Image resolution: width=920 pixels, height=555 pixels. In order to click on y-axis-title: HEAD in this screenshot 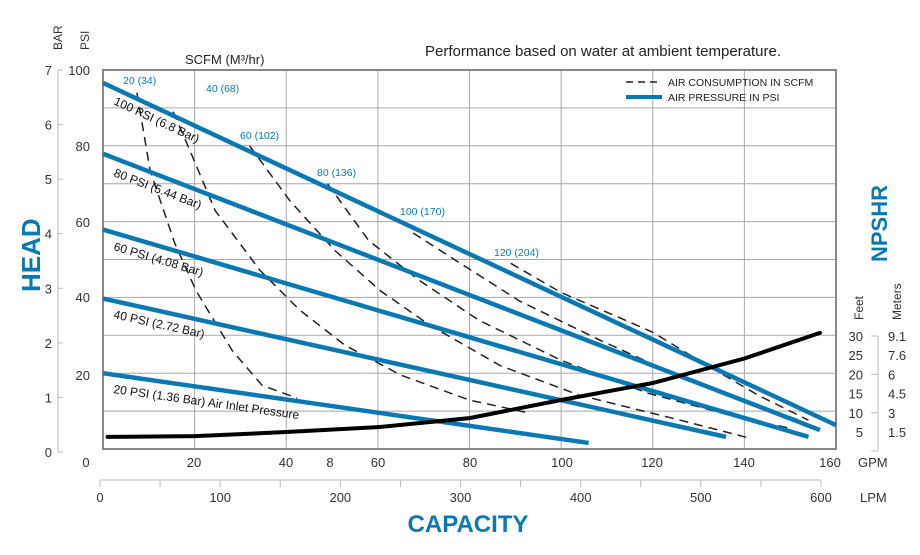, I will do `click(31, 255)`.